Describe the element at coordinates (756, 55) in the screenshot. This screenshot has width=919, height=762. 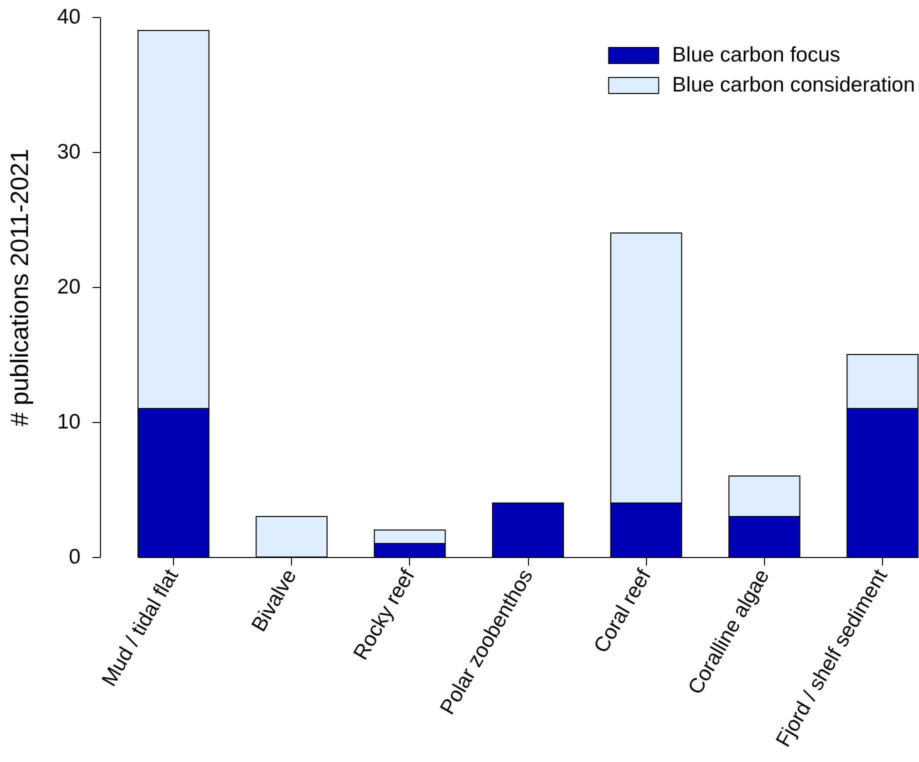
I see `legend-label: Blue carbon focus` at that location.